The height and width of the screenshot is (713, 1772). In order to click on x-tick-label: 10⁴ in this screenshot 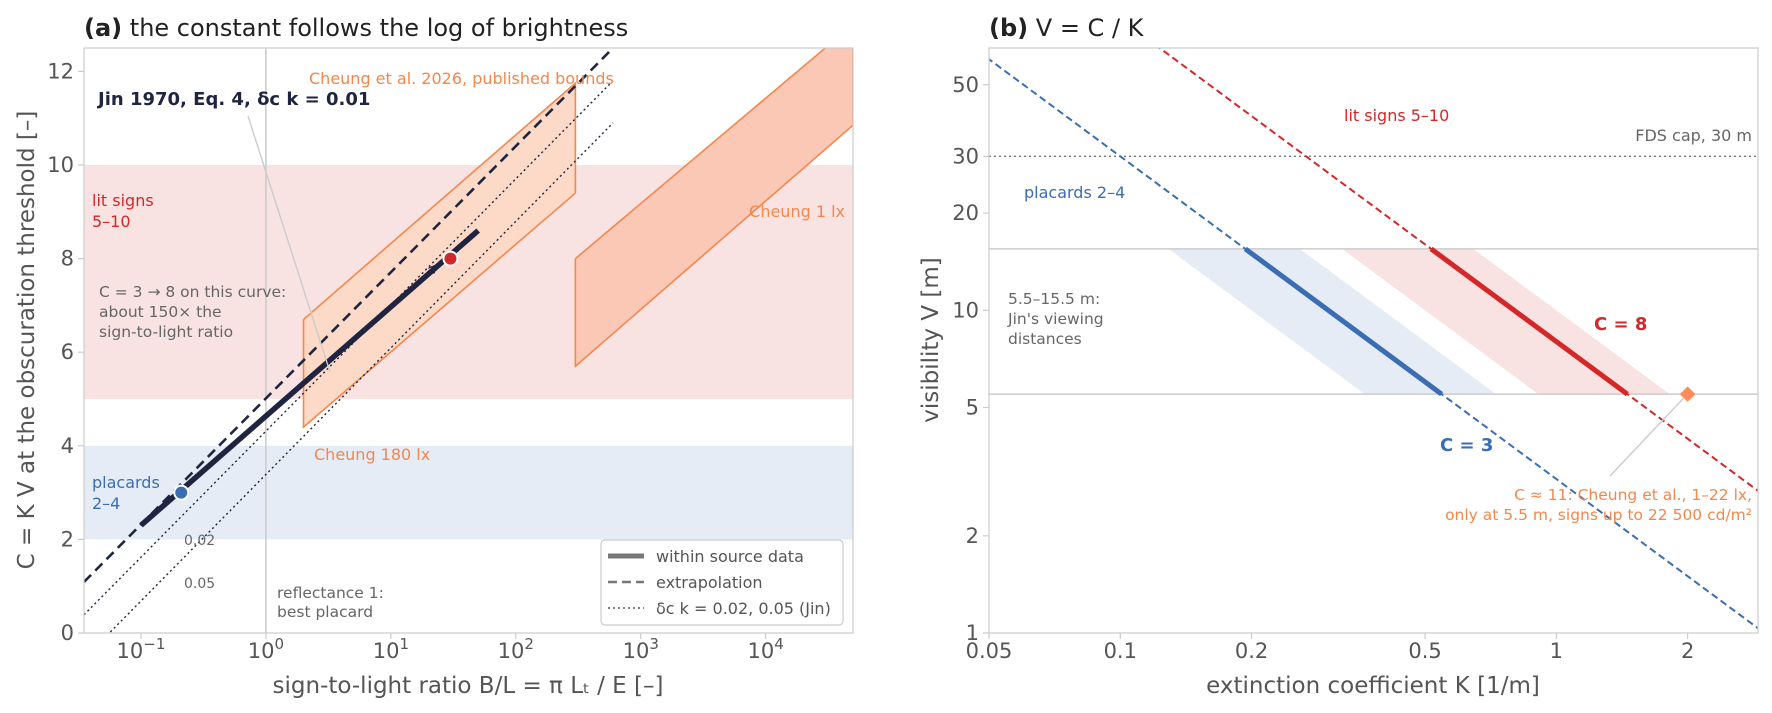, I will do `click(766, 649)`.